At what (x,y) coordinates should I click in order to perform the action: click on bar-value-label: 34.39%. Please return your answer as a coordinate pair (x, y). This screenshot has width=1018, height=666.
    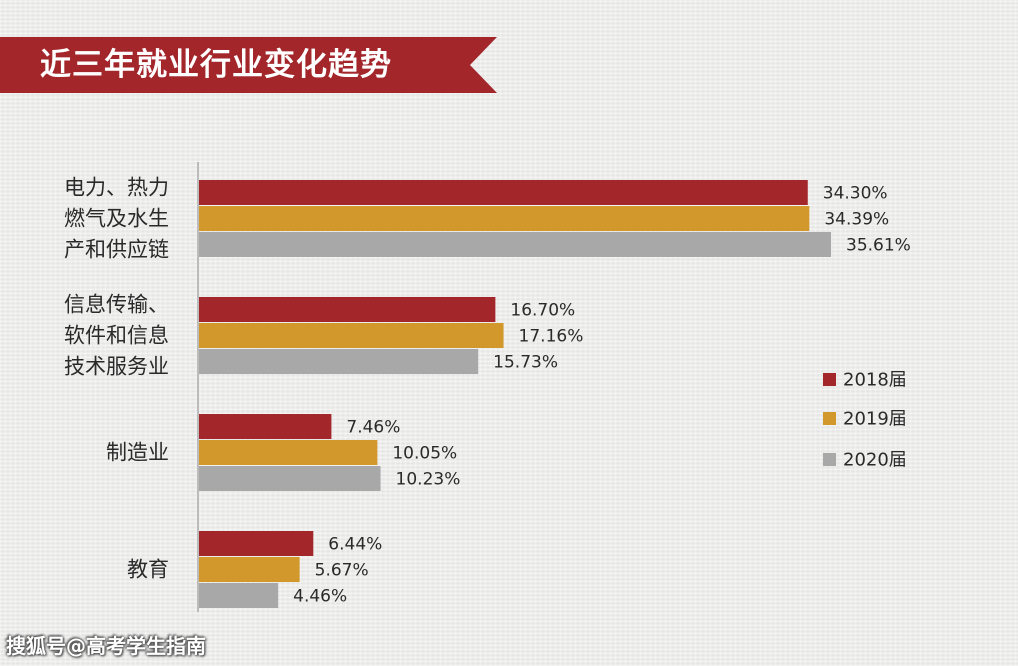
    Looking at the image, I should click on (856, 220).